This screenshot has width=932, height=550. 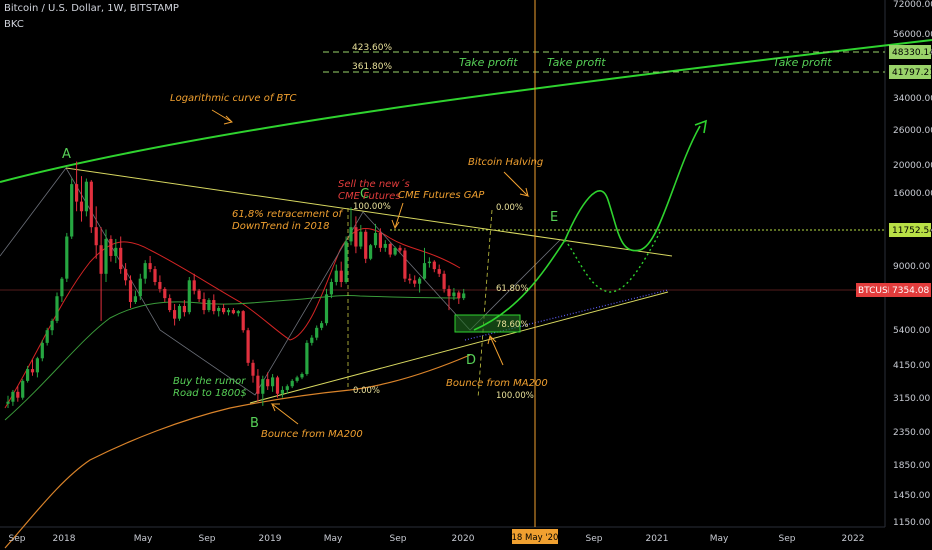 What do you see at coordinates (287, 214) in the screenshot?
I see `annotation-text: 61,8% retracement of` at bounding box center [287, 214].